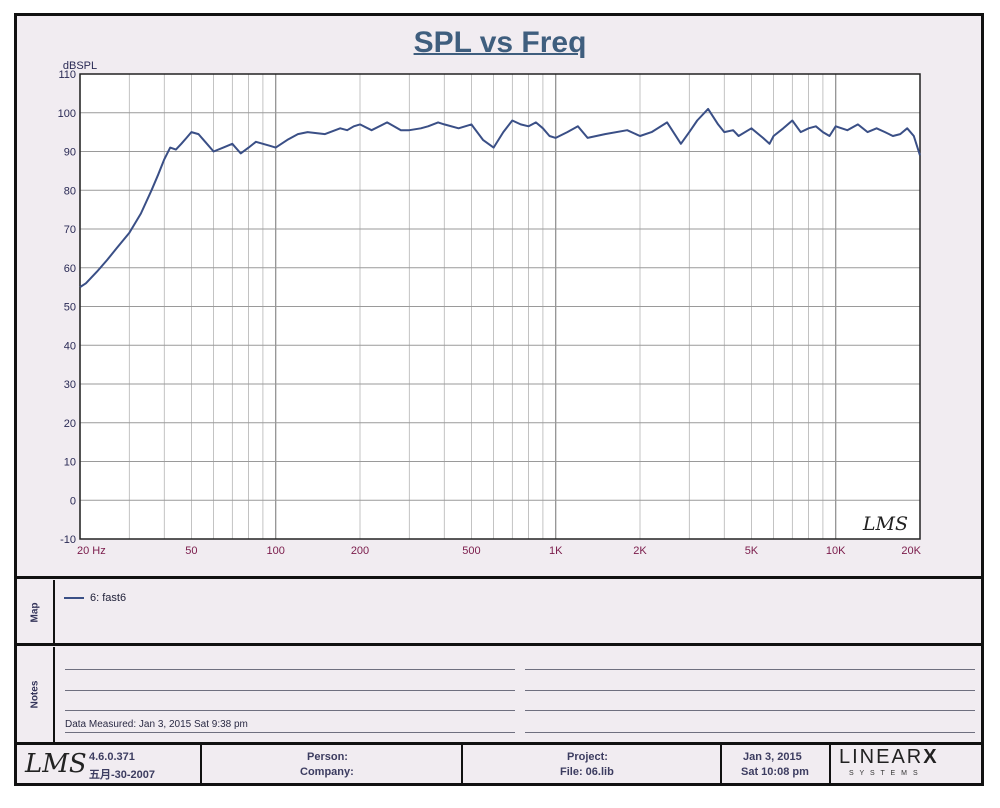 The width and height of the screenshot is (1000, 808). Describe the element at coordinates (56, 764) in the screenshot. I see `lms-logo: LMS` at that location.